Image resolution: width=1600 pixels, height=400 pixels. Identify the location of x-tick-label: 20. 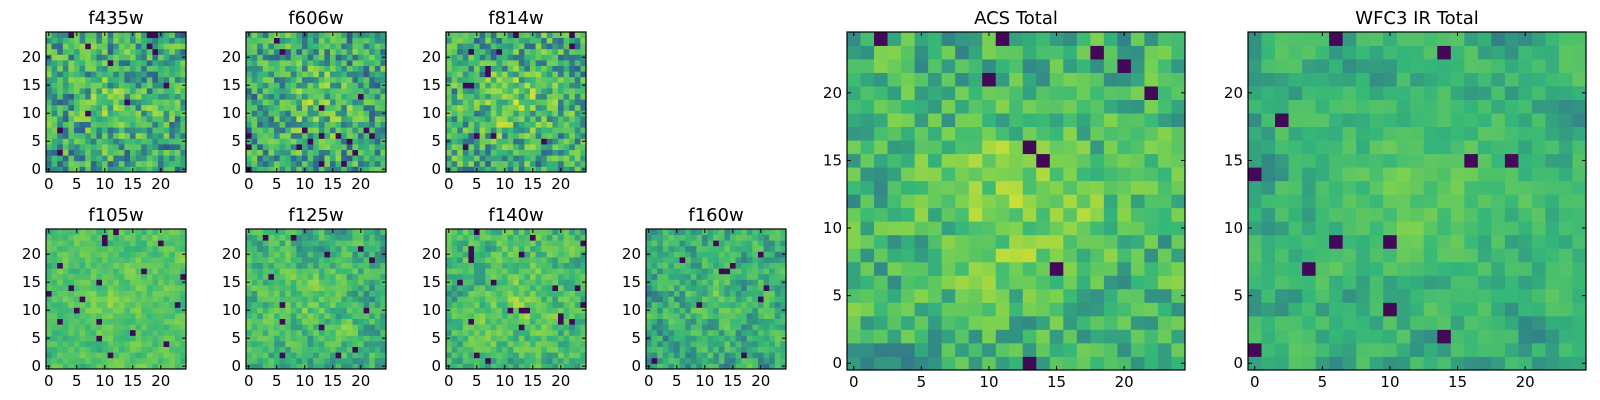
(760, 381).